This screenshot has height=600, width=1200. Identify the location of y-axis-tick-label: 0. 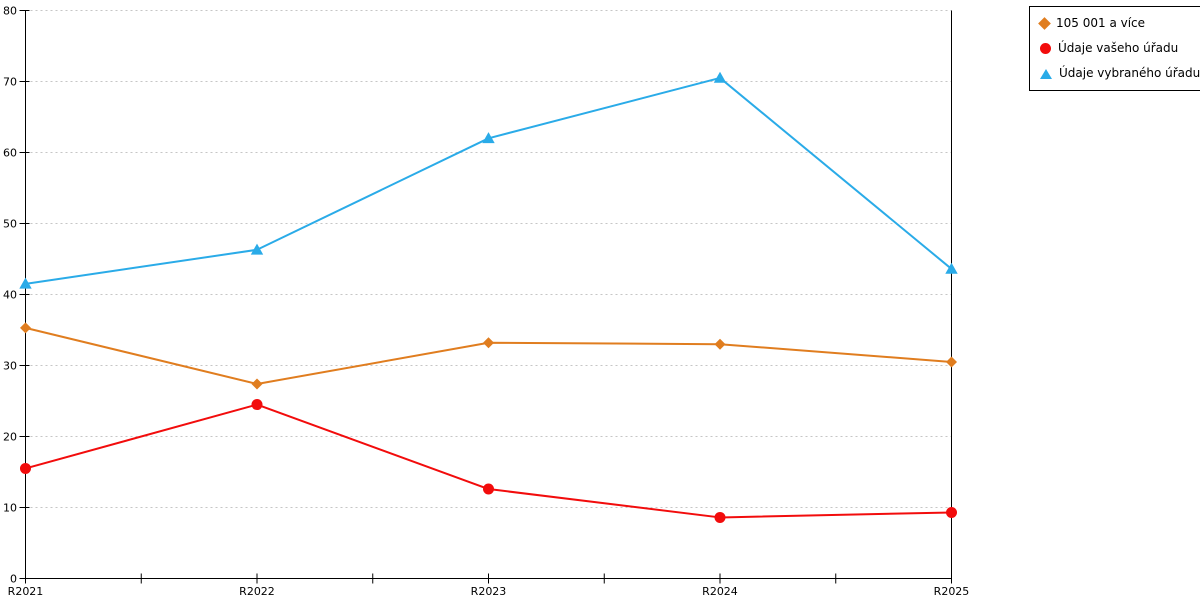
(13, 579).